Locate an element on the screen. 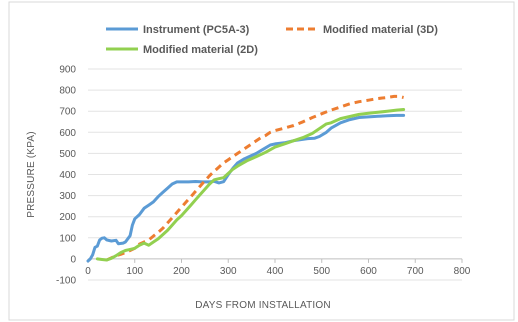 Image resolution: width=518 pixels, height=322 pixels. legend-label-modified-2d: Modified material (2D) is located at coordinates (200, 50).